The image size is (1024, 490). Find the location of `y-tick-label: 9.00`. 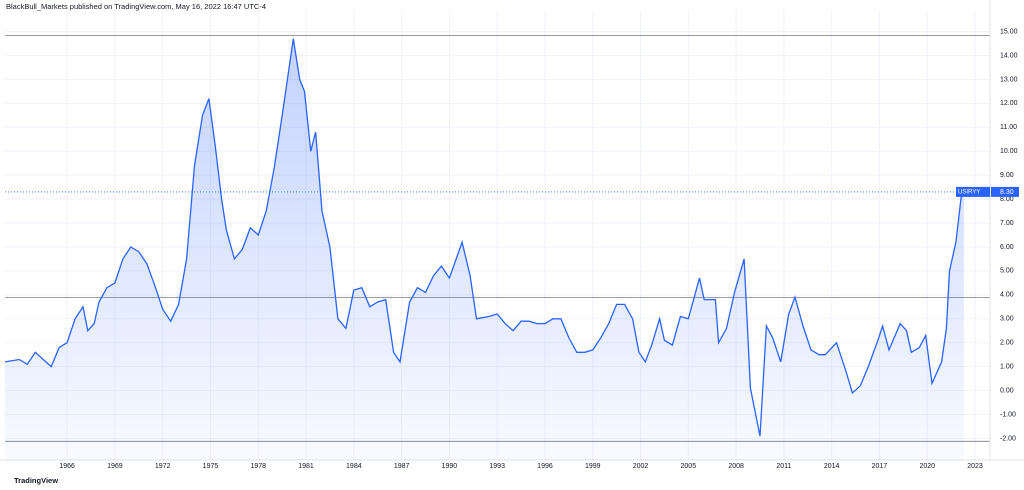

y-tick-label: 9.00 is located at coordinates (1007, 175).